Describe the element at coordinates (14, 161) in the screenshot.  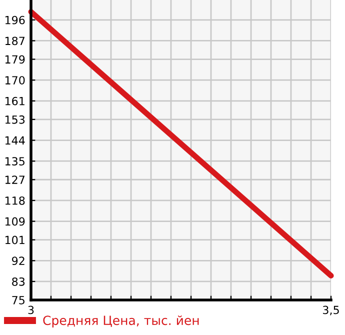
I see `y-tick-label: 135` at that location.